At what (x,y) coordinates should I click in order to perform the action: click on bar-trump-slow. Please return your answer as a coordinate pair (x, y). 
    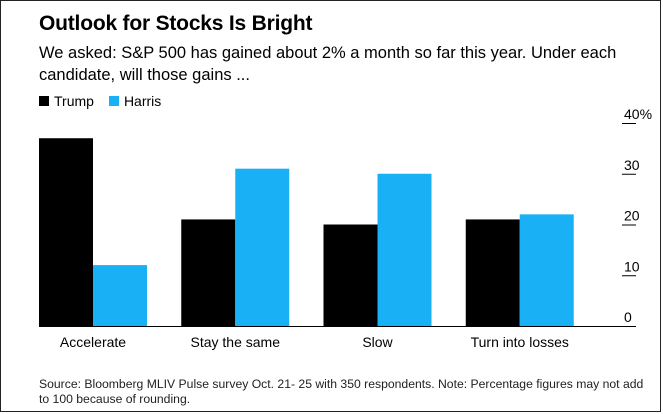
    Looking at the image, I should click on (350, 275).